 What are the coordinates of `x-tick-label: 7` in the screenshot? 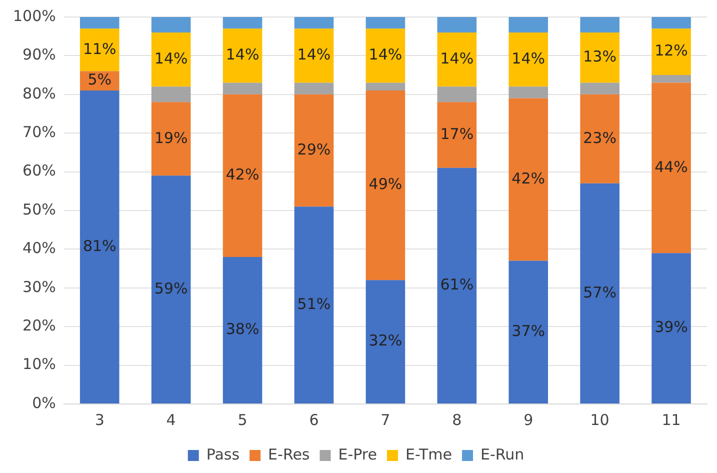 It's located at (385, 419).